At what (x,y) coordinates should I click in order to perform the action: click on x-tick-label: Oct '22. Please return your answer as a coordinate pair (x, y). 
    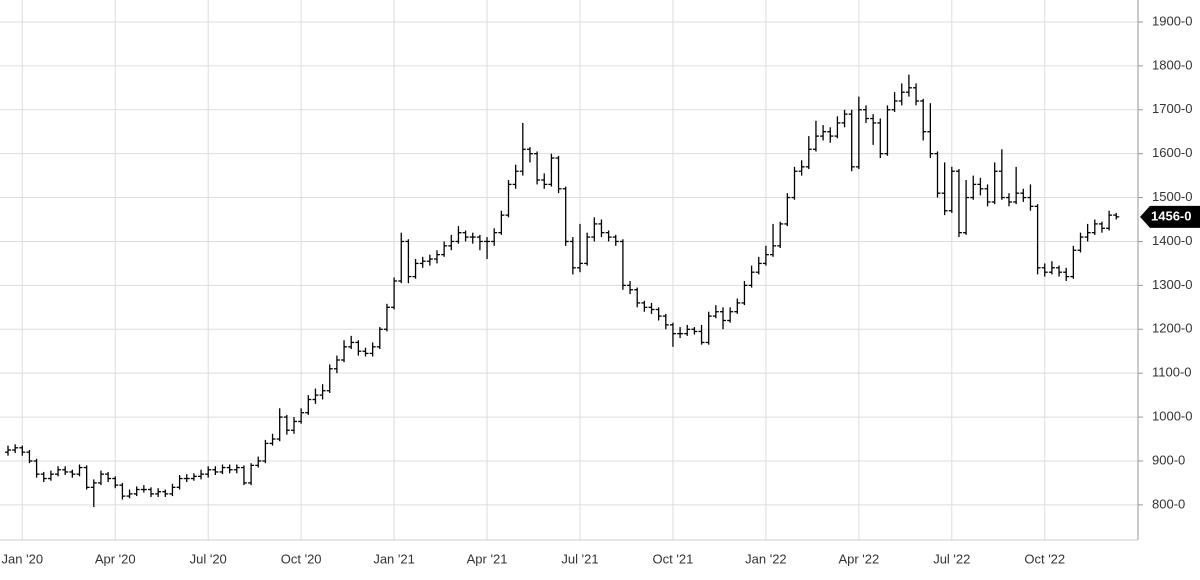
    Looking at the image, I should click on (1044, 558).